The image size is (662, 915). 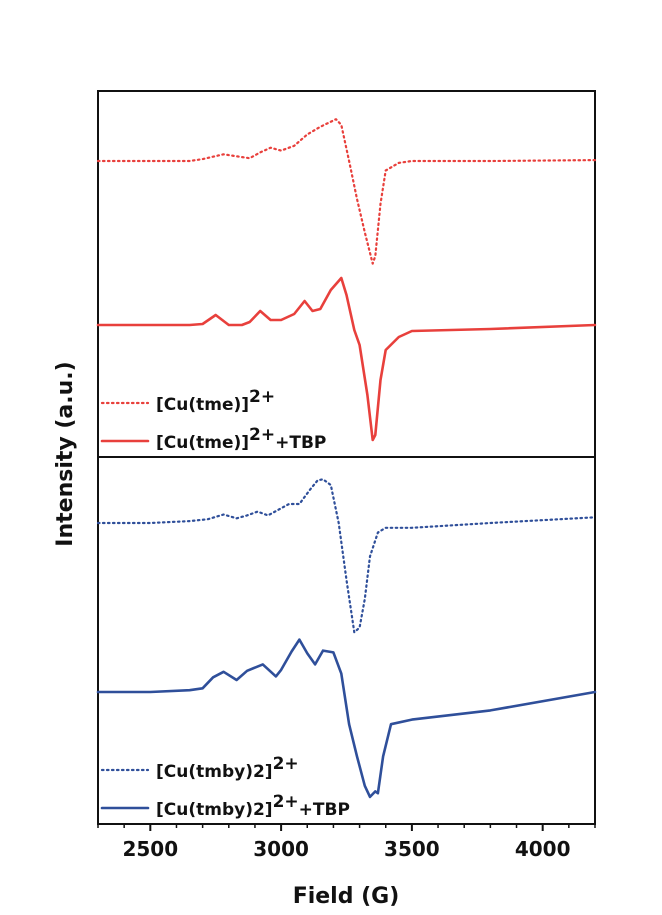 What do you see at coordinates (346, 842) in the screenshot?
I see `x-axis: 2500 3000 3500 4000` at bounding box center [346, 842].